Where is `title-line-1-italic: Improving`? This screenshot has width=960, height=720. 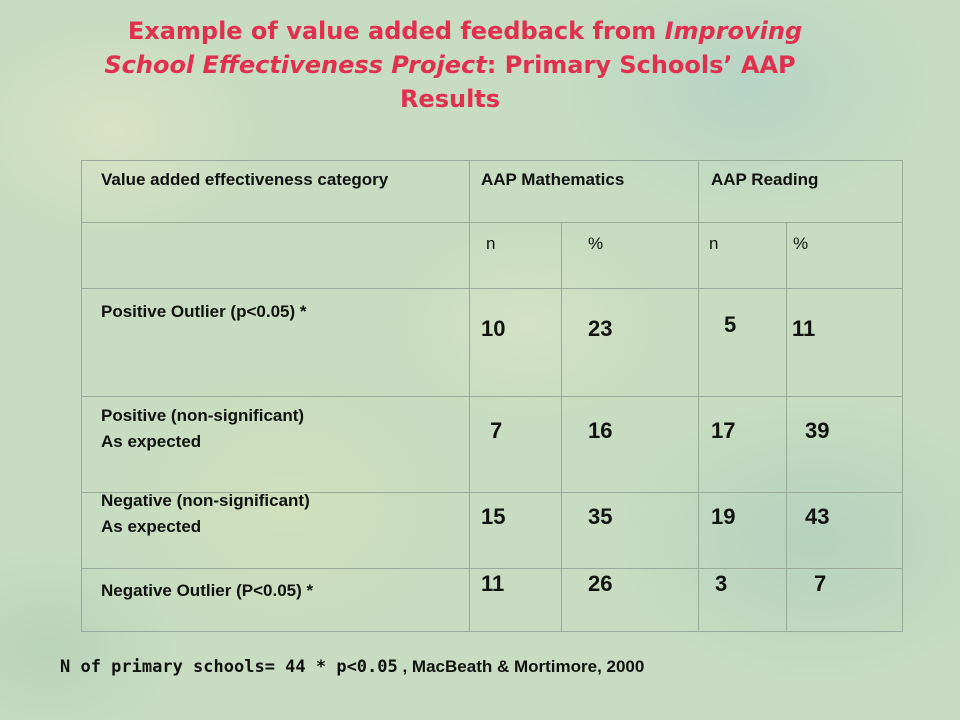
title-line-1-italic: Improving is located at coordinates (733, 31).